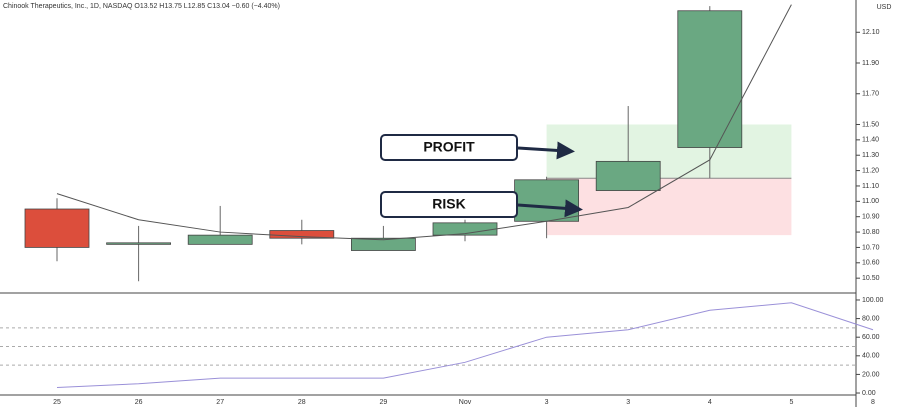 The image size is (899, 407). I want to click on y-tick-label: 10.80, so click(871, 232).